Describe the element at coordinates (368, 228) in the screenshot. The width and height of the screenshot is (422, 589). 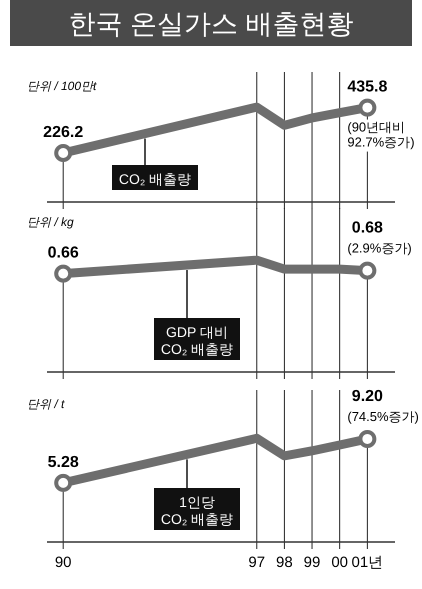
I see `data-label: 0.68` at that location.